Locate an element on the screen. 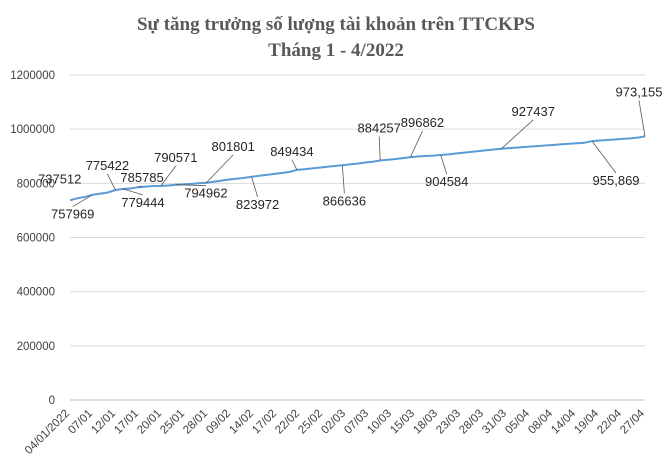 The width and height of the screenshot is (672, 461). data-label: 794962 is located at coordinates (205, 193).